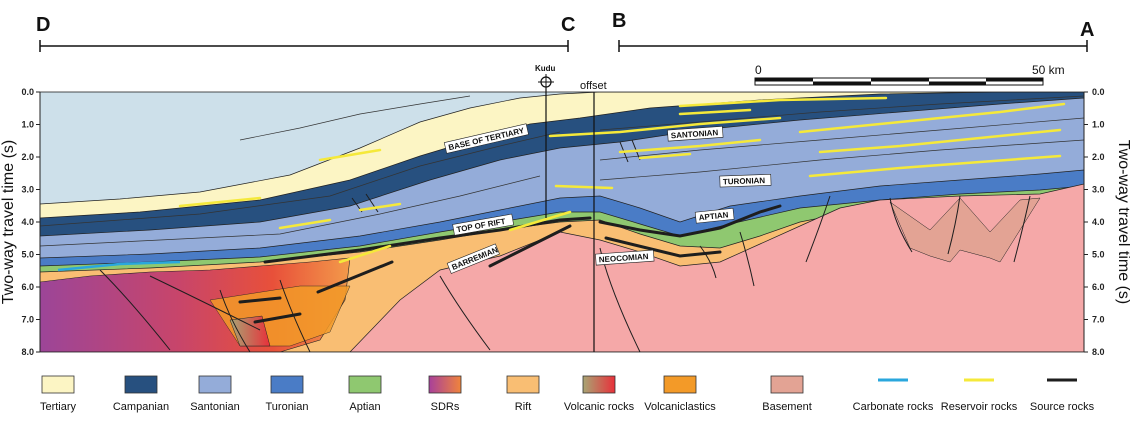 This screenshot has width=1130, height=427. What do you see at coordinates (1062, 395) in the screenshot?
I see `legend-item: Source rocks` at bounding box center [1062, 395].